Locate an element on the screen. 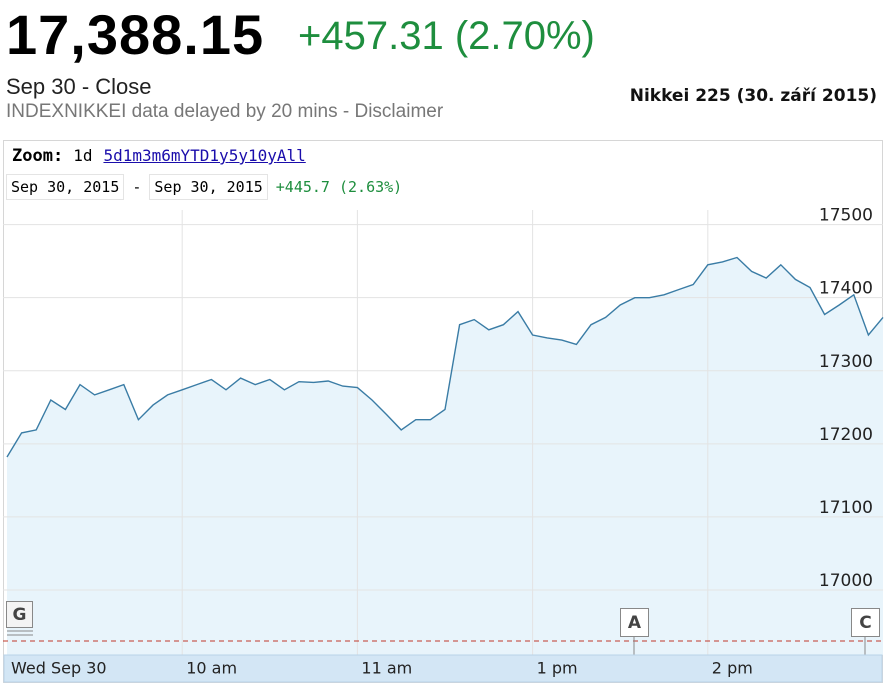  zoom-option: 1d is located at coordinates (83, 155).